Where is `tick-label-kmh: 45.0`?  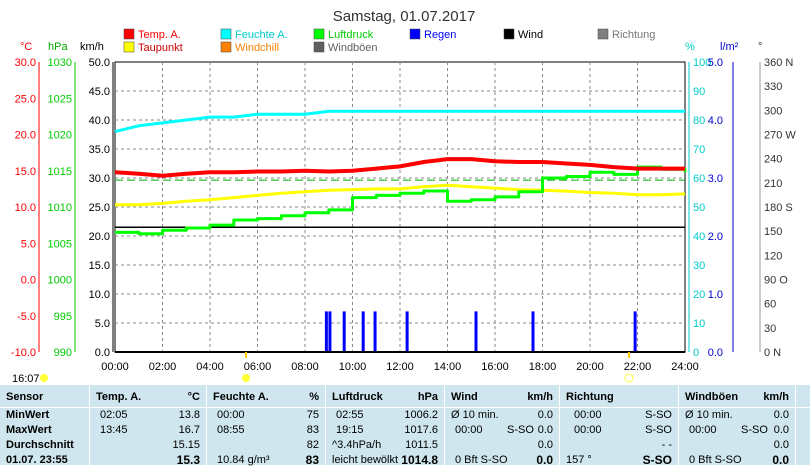 tick-label-kmh: 45.0 is located at coordinates (99, 92).